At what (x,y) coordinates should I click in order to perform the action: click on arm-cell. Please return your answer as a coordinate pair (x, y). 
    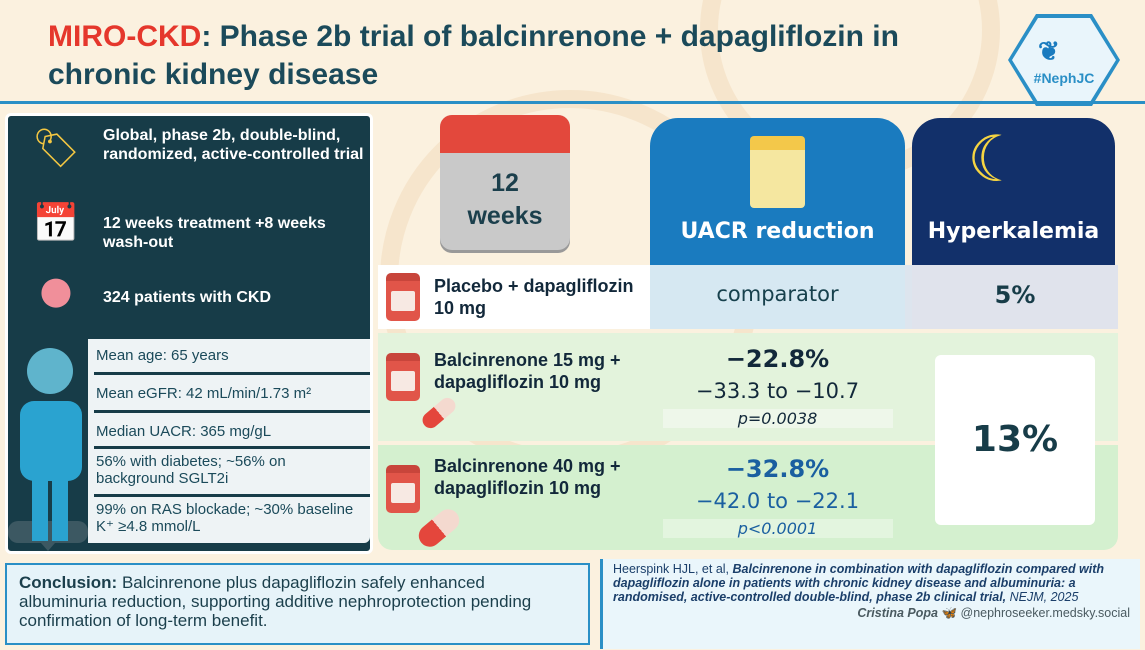
    Looking at the image, I should click on (514, 297).